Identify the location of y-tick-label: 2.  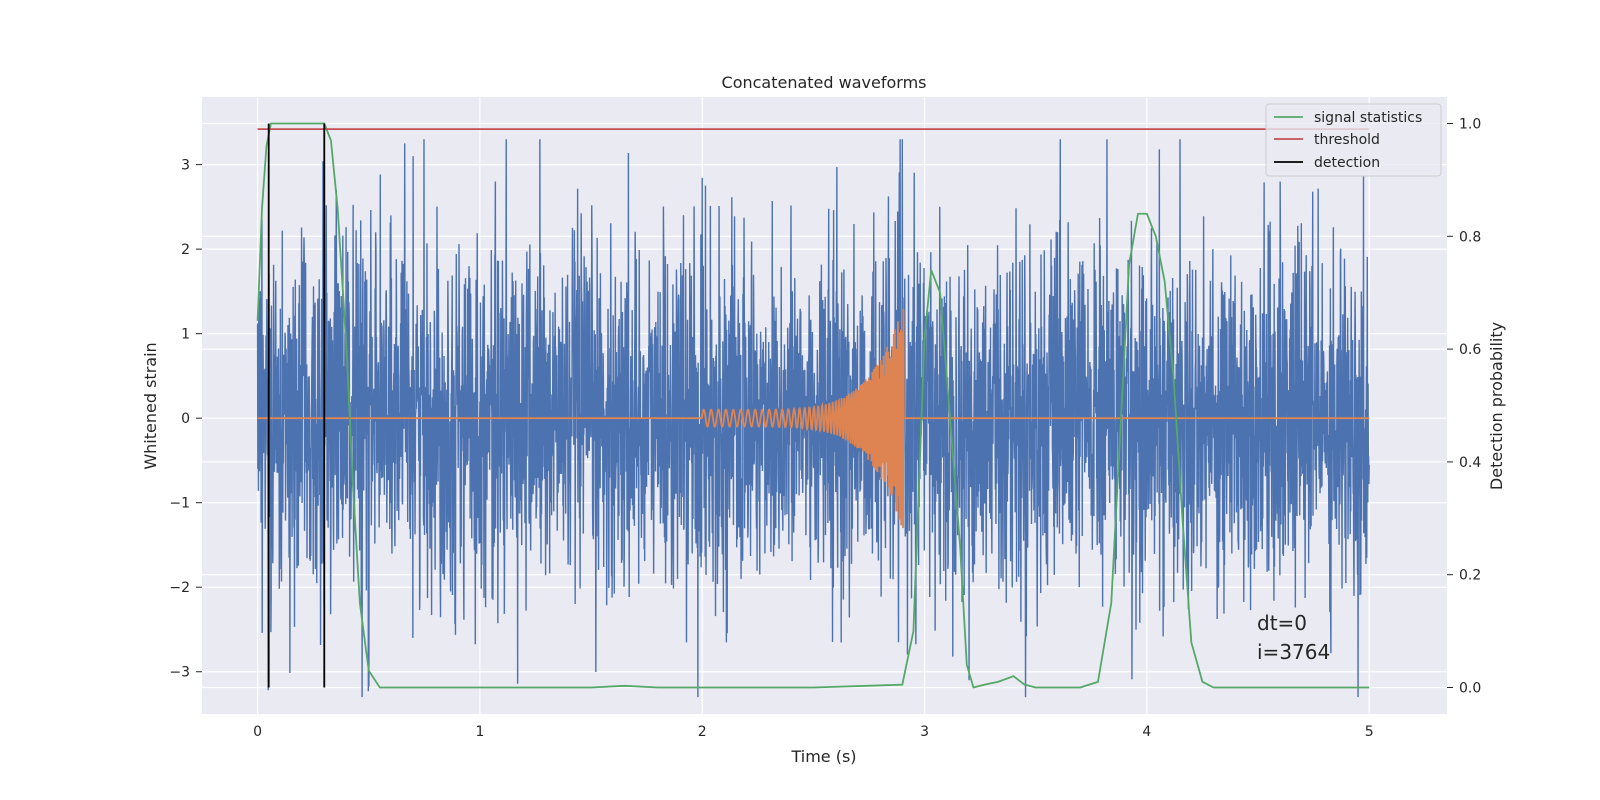
(185, 250).